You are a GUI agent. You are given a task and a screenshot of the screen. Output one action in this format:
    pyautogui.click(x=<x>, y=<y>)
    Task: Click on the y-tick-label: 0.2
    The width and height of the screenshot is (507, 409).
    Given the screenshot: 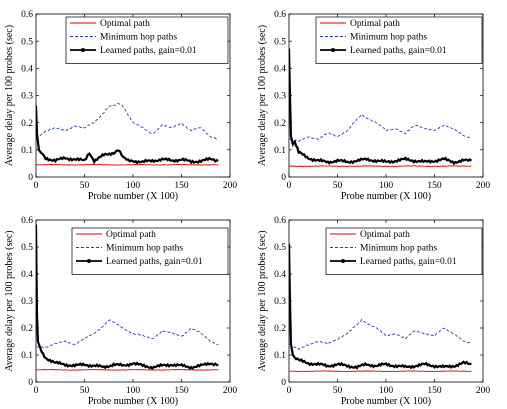 What is the action you would take?
    pyautogui.click(x=280, y=329)
    